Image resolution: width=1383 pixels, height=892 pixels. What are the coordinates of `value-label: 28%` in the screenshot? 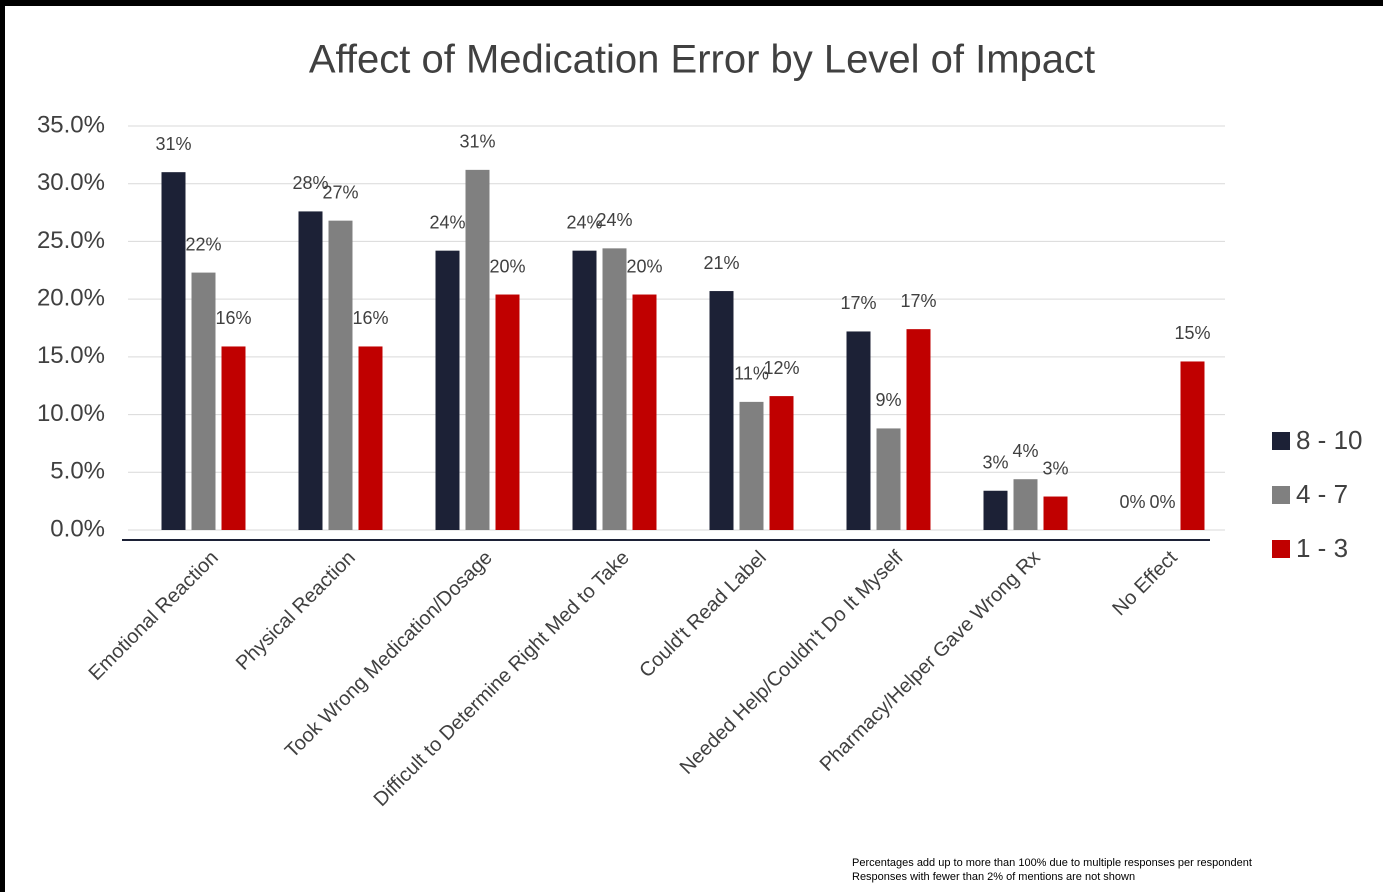 It's located at (310, 183).